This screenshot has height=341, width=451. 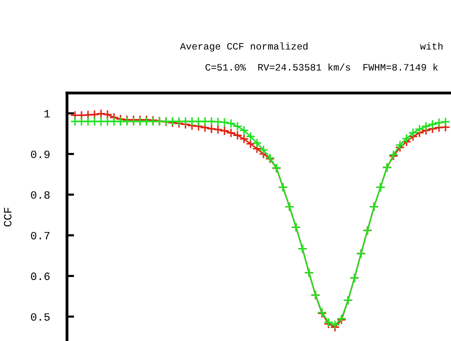 What do you see at coordinates (322, 67) in the screenshot?
I see `chart-subtitle: C=51.0% RV=24.53581 km/s FWHM=8.7149 k` at bounding box center [322, 67].